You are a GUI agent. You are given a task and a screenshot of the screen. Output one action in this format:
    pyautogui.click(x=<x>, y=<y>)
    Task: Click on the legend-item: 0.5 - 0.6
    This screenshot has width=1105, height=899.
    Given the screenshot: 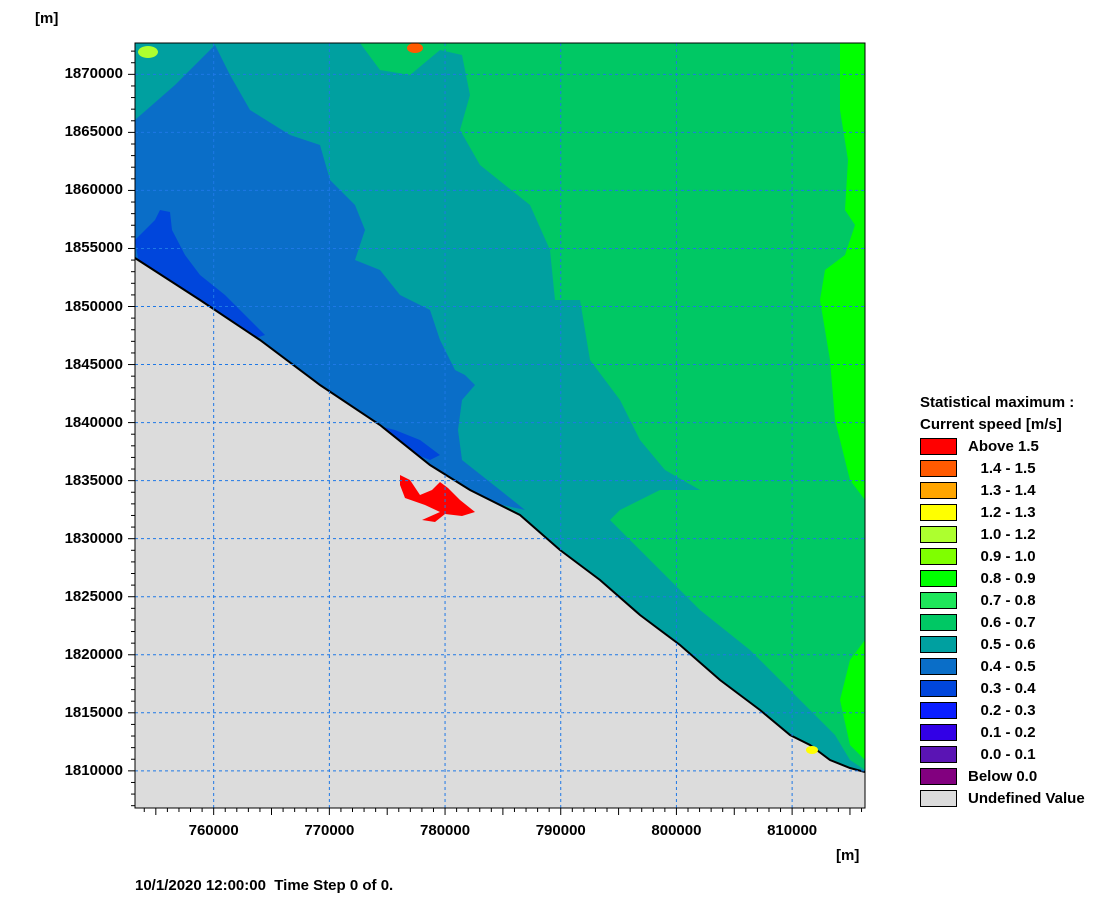 What is the action you would take?
    pyautogui.click(x=997, y=645)
    